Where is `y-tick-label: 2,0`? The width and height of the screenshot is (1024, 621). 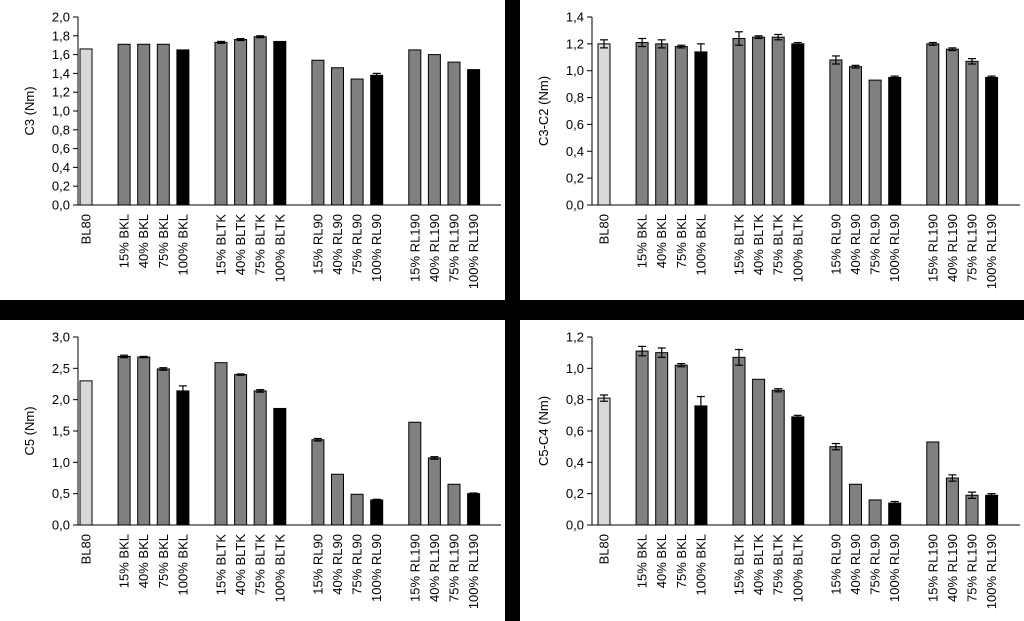 y-tick-label: 2,0 is located at coordinates (61, 399).